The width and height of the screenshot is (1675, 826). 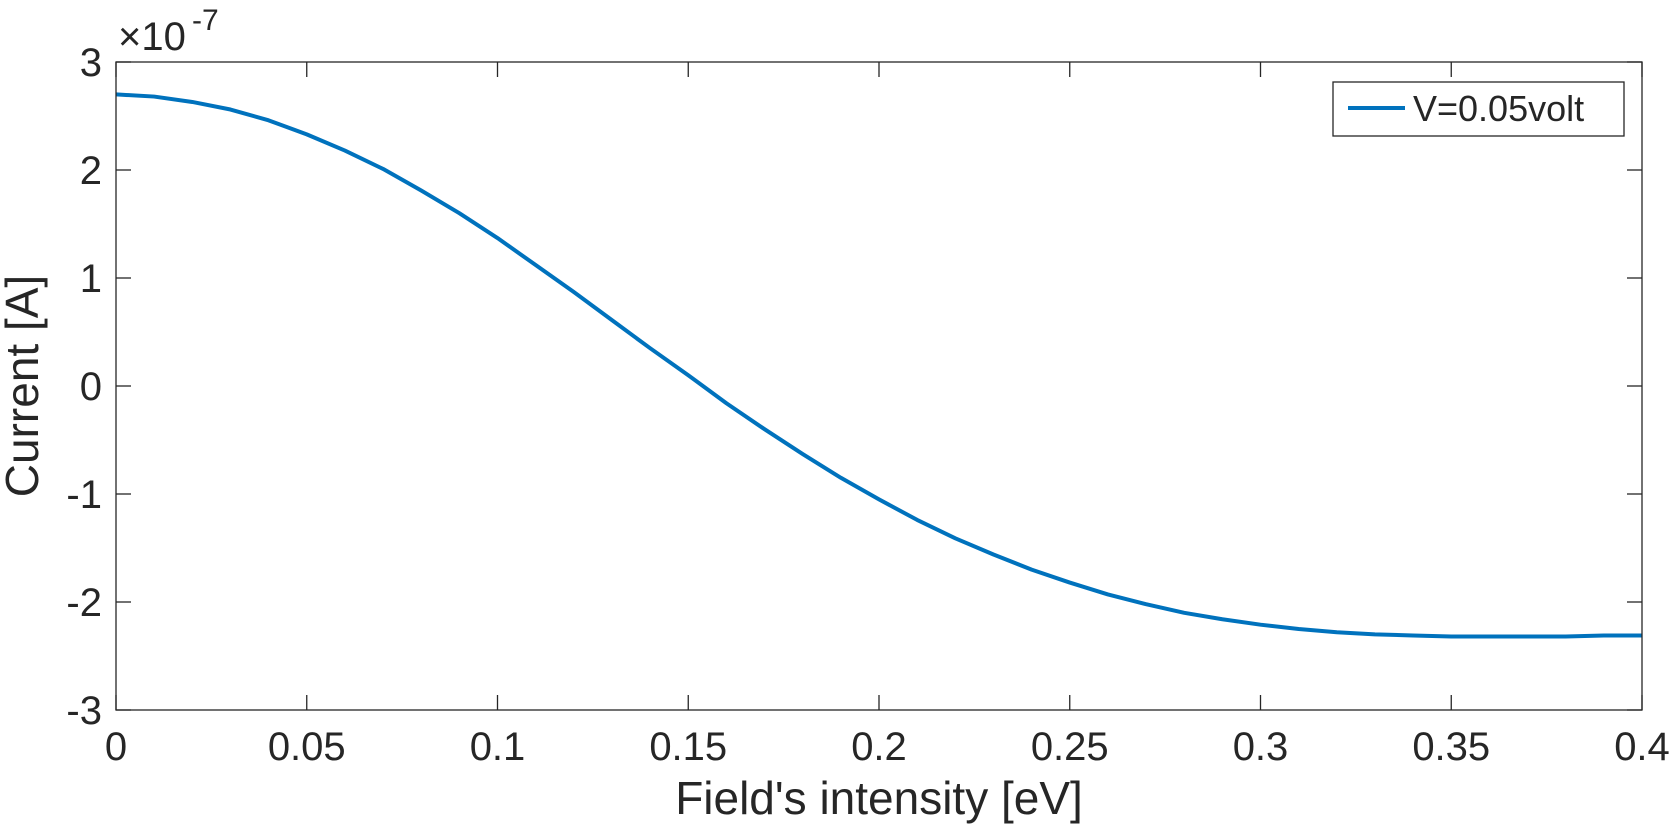 What do you see at coordinates (84, 495) in the screenshot?
I see `y-tick-label: -1` at bounding box center [84, 495].